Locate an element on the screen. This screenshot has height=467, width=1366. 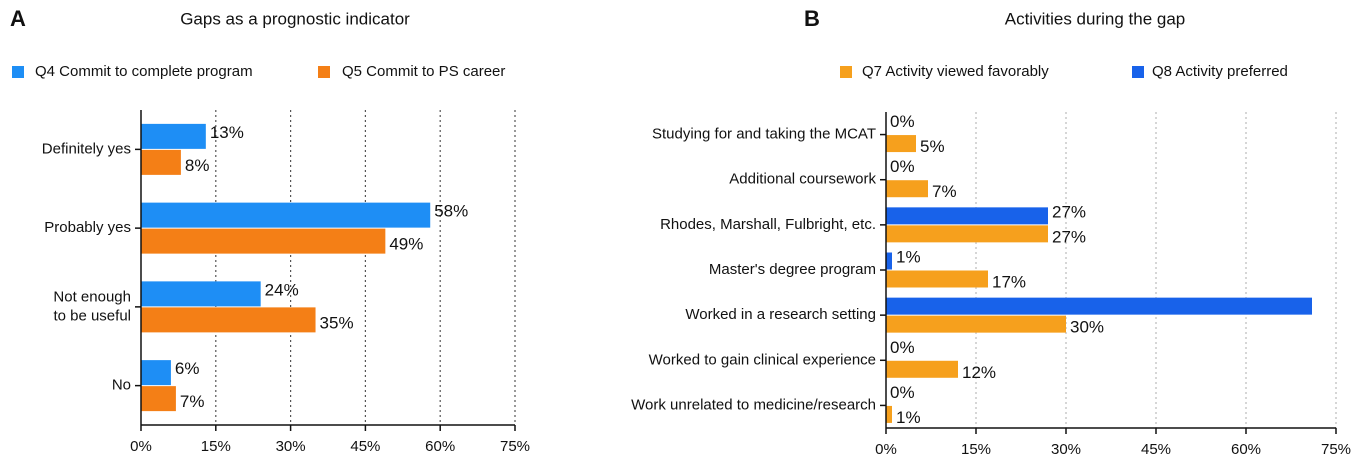
y-tick-label: Definitely yes is located at coordinates (86, 148).